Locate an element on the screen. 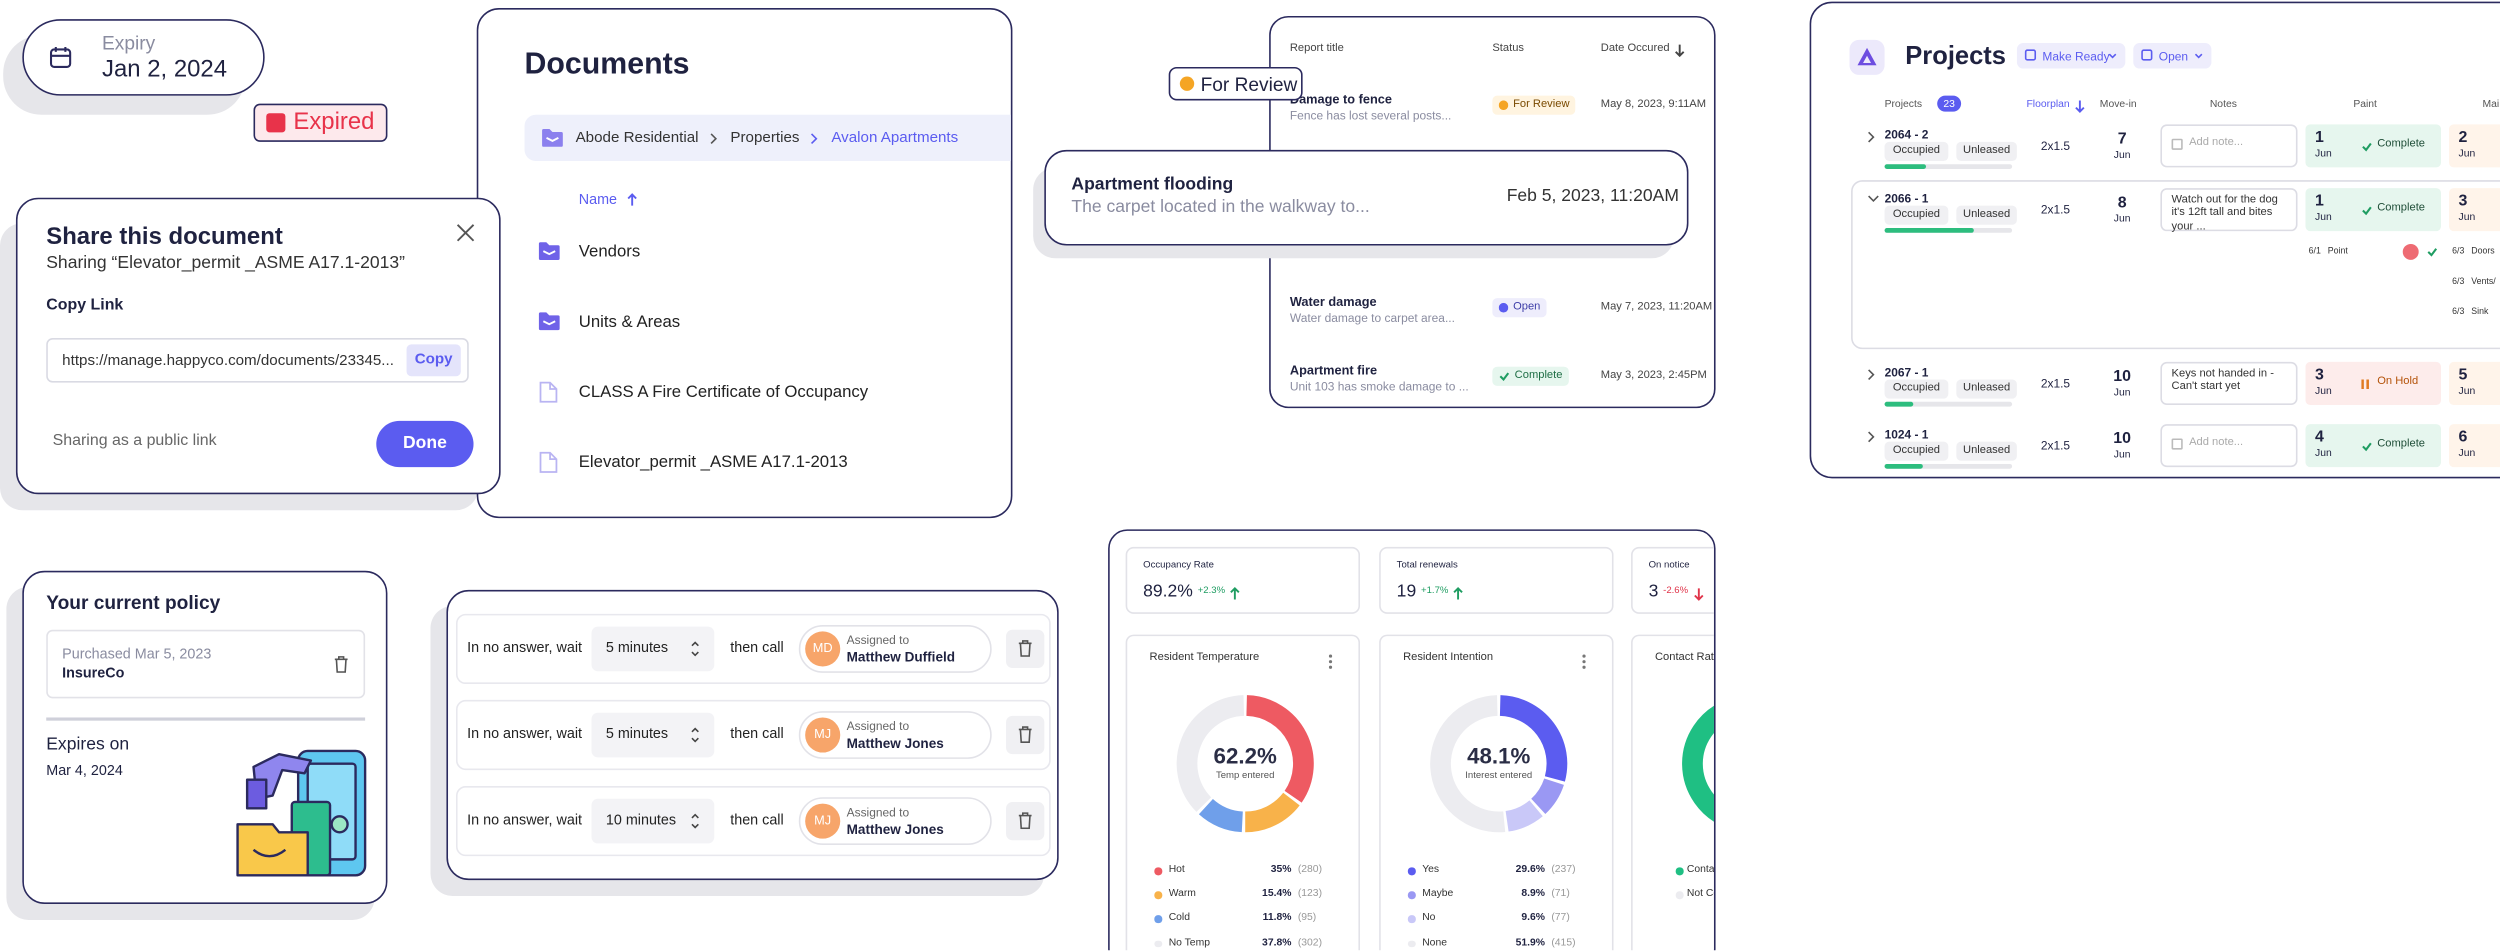  expires-label: Expires on is located at coordinates (88, 745).